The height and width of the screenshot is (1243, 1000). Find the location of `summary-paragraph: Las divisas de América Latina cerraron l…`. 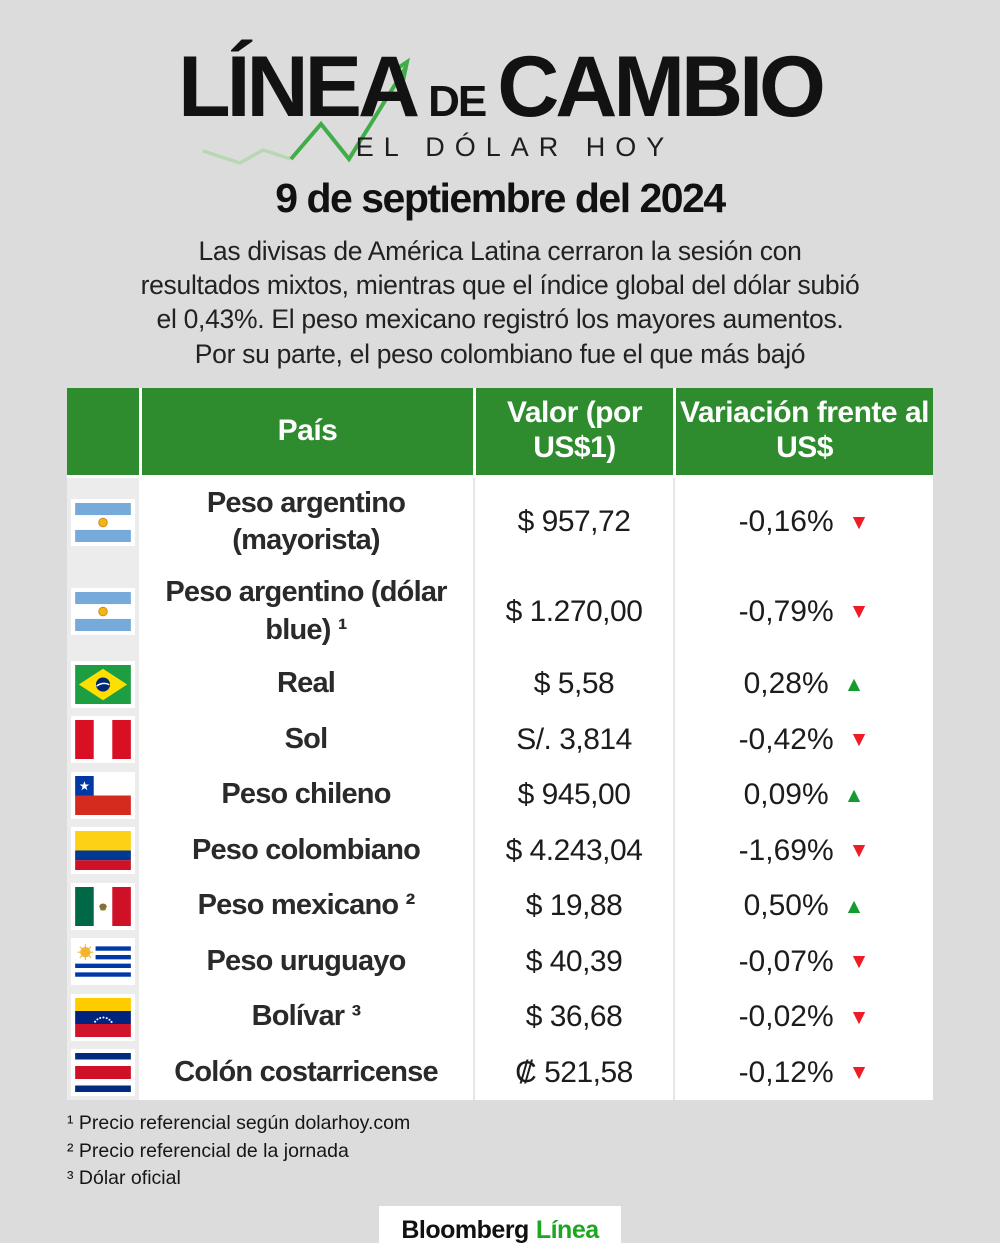

summary-paragraph: Las divisas de América Latina cerraron l… is located at coordinates (500, 302).